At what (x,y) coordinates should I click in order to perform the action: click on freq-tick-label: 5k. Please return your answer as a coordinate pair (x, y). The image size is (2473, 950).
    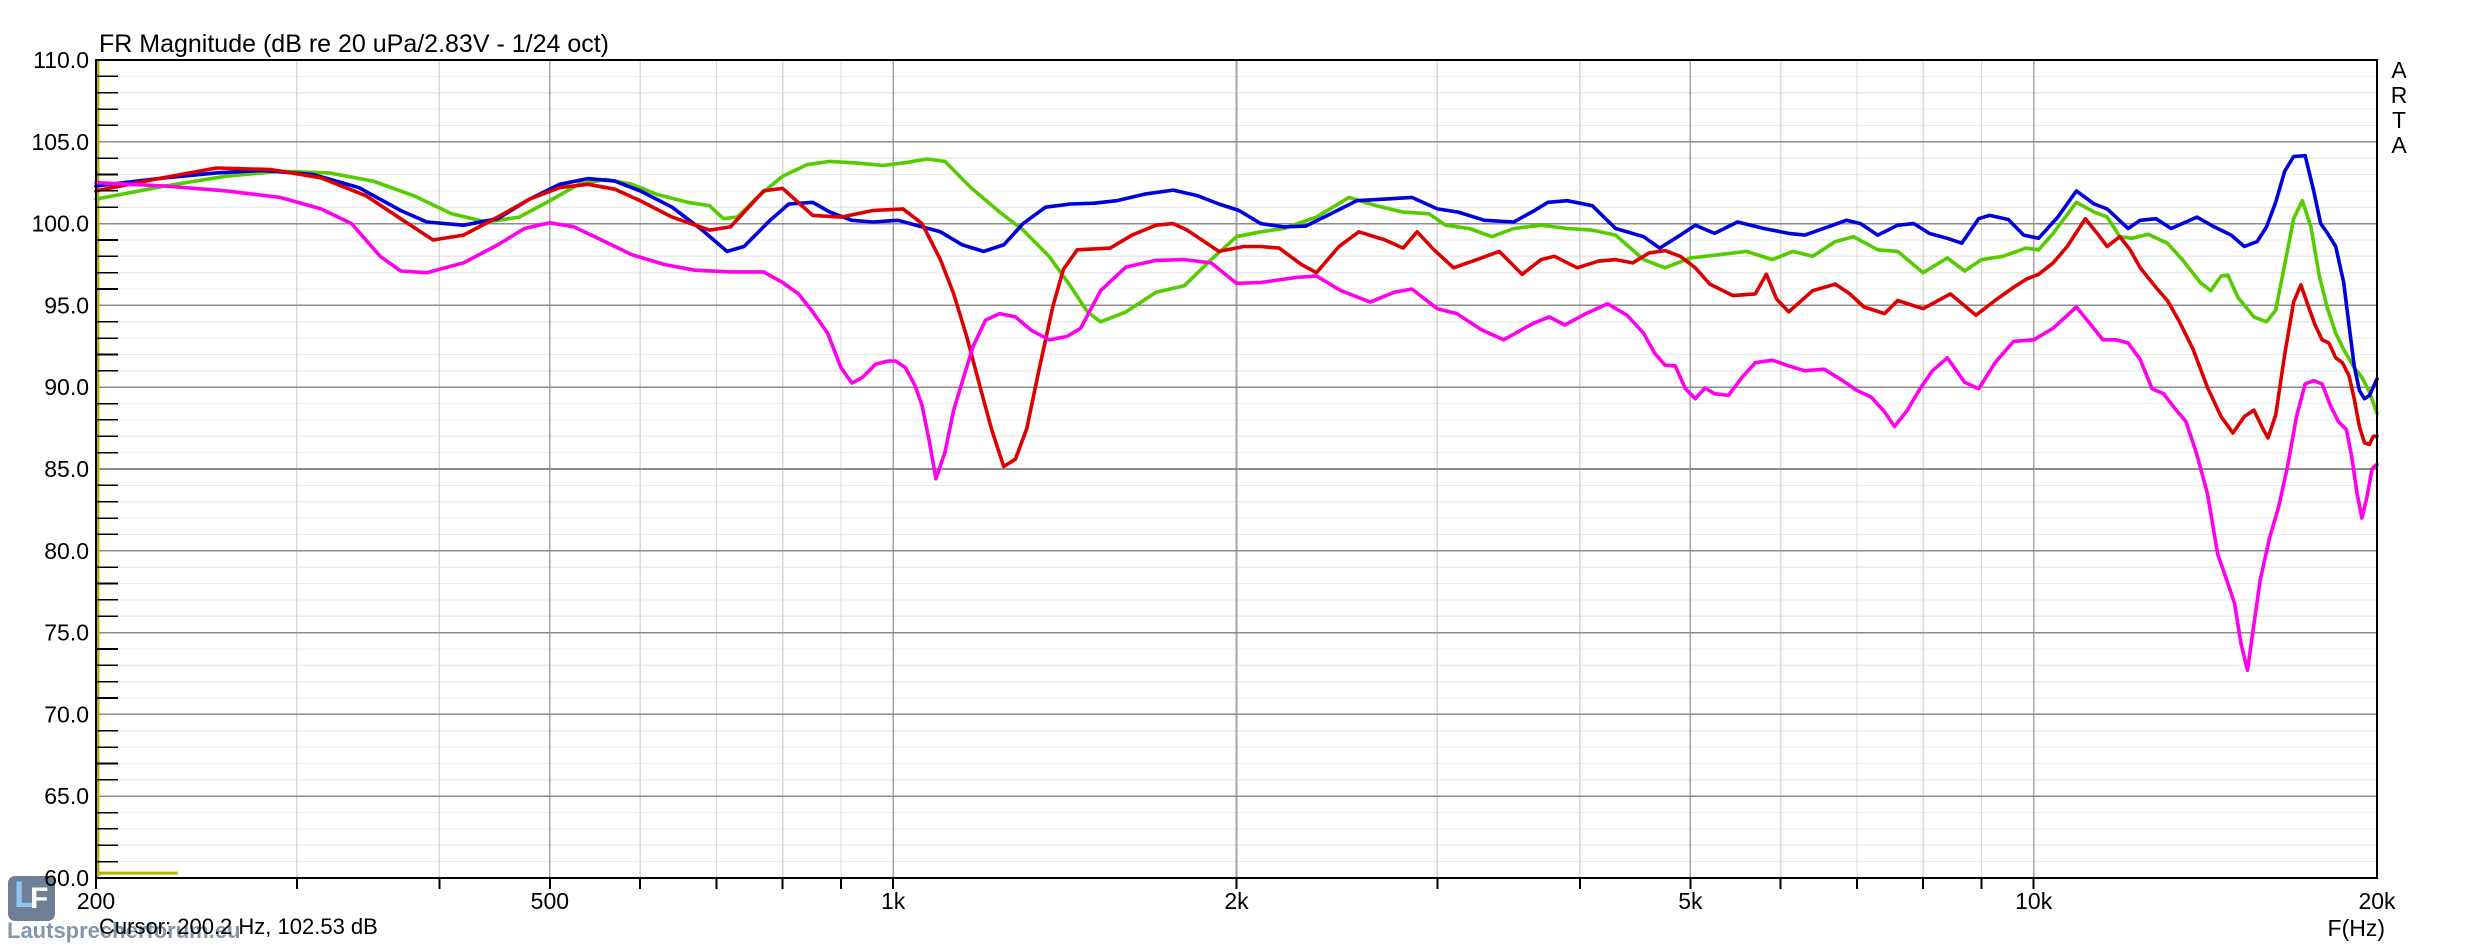
    Looking at the image, I should click on (1690, 901).